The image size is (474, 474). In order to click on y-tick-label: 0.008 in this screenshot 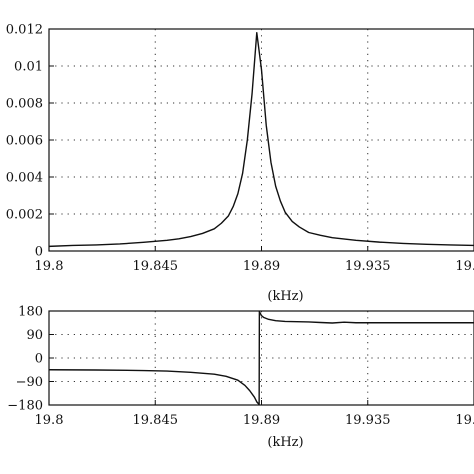, I will do `click(24, 104)`.